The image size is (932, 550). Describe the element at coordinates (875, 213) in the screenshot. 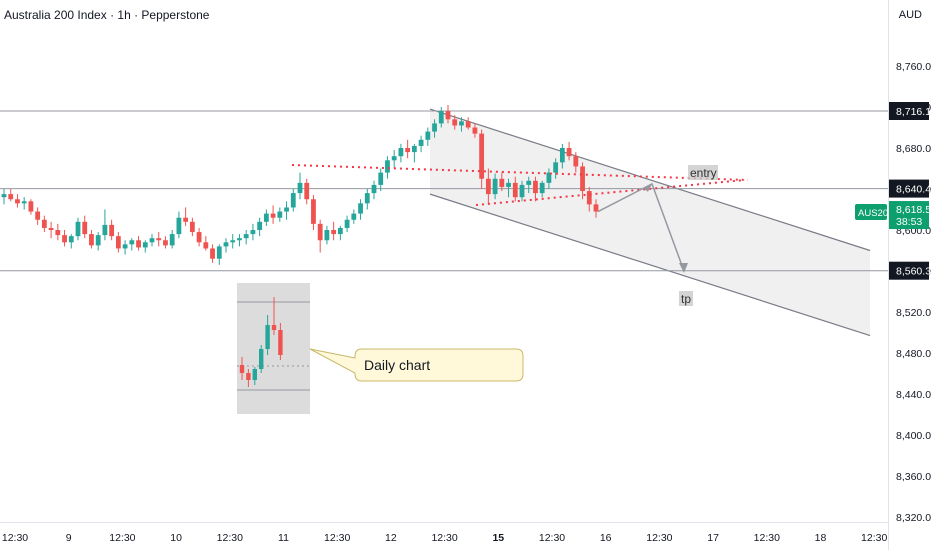

I see `symbol-label: AUS200` at that location.